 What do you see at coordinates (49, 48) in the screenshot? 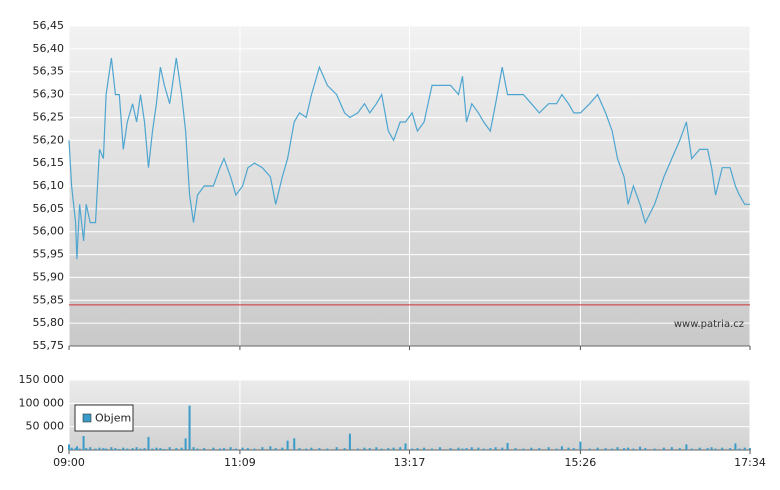
I see `y-tick-label: 56,40` at bounding box center [49, 48].